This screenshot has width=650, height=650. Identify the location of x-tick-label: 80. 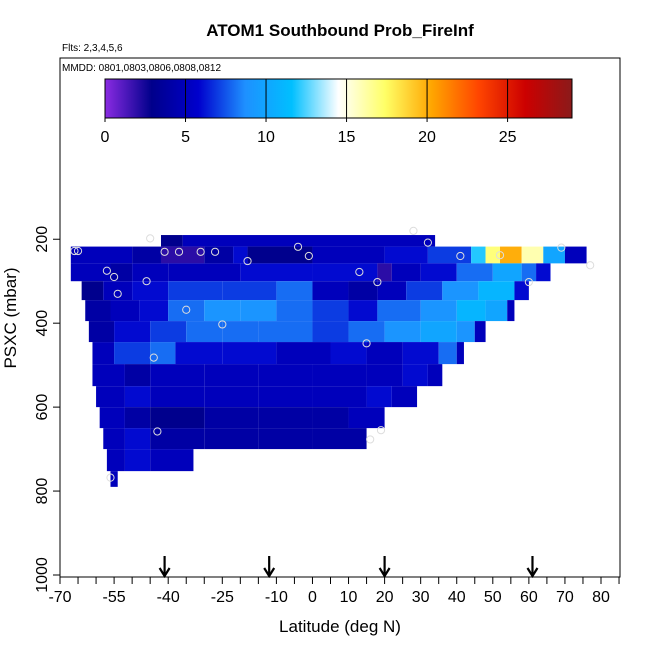
(601, 597).